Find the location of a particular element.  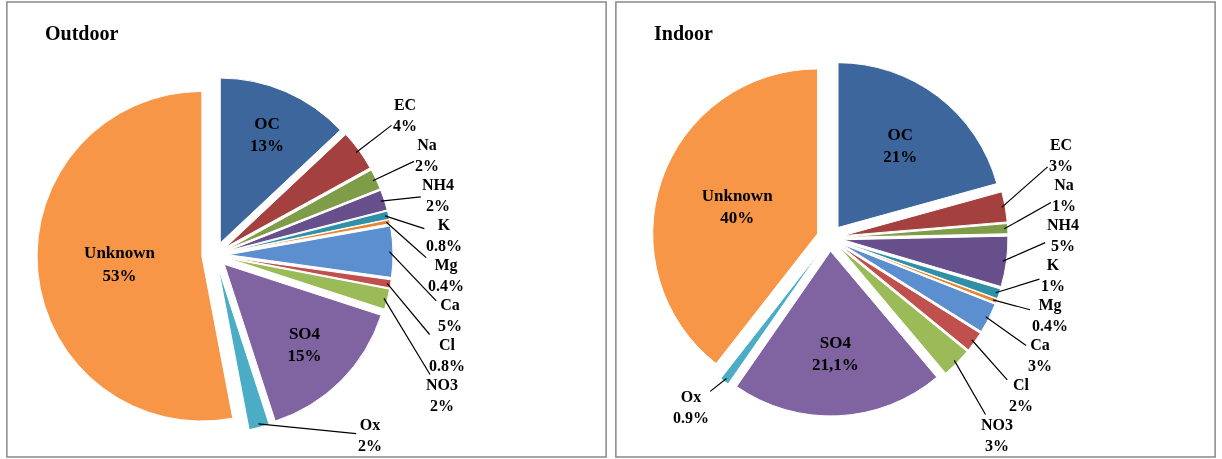

data-label: 40% is located at coordinates (737, 217).